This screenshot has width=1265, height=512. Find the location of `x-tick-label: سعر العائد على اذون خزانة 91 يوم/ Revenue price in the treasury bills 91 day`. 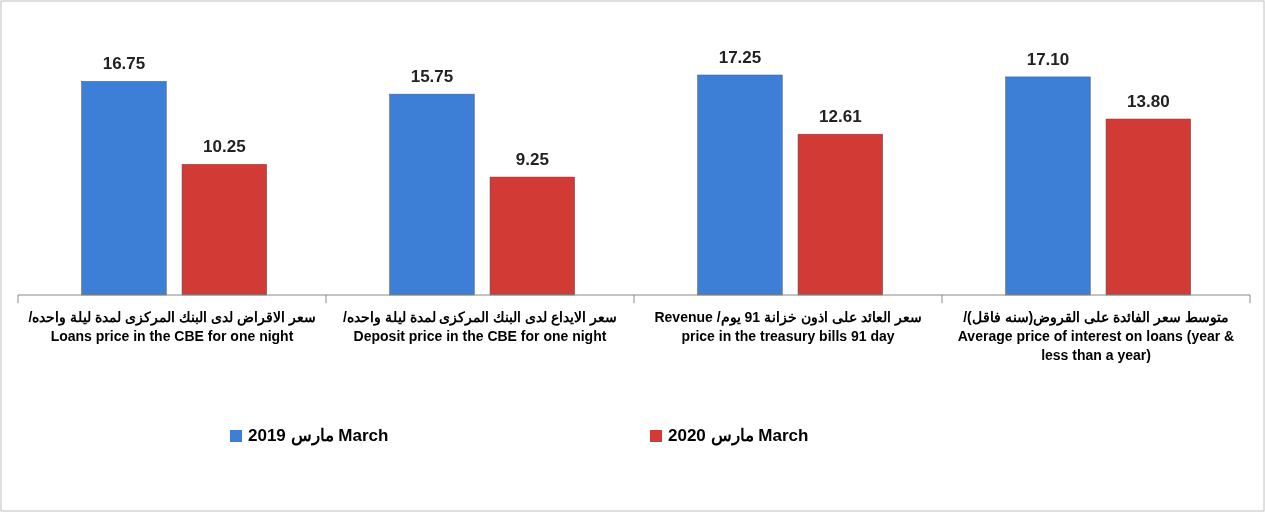

x-tick-label: سعر العائد على اذون خزانة 91 يوم/ Revenue price in the treasury bills 91 day is located at coordinates (788, 327).